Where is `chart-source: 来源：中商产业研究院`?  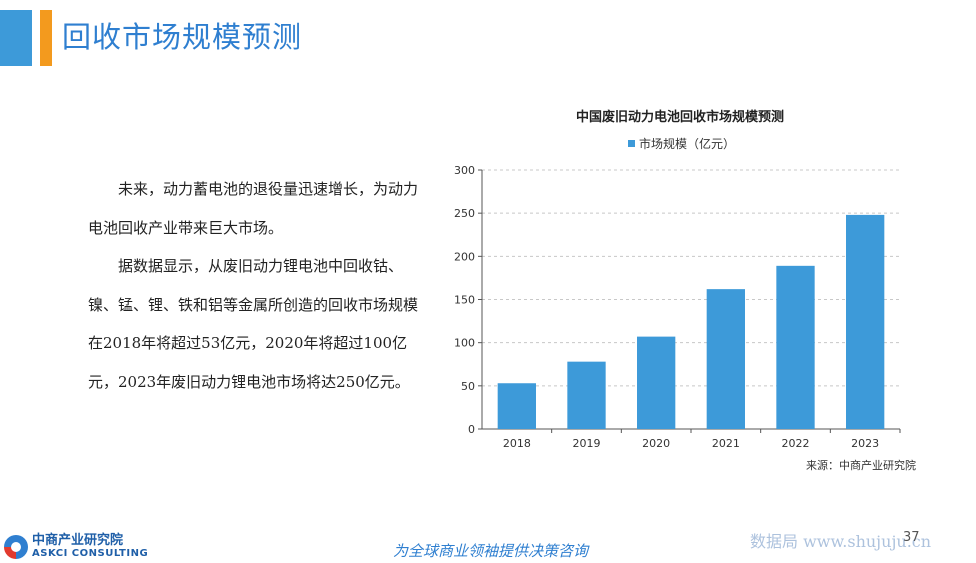
chart-source: 来源：中商产业研究院 is located at coordinates (861, 465).